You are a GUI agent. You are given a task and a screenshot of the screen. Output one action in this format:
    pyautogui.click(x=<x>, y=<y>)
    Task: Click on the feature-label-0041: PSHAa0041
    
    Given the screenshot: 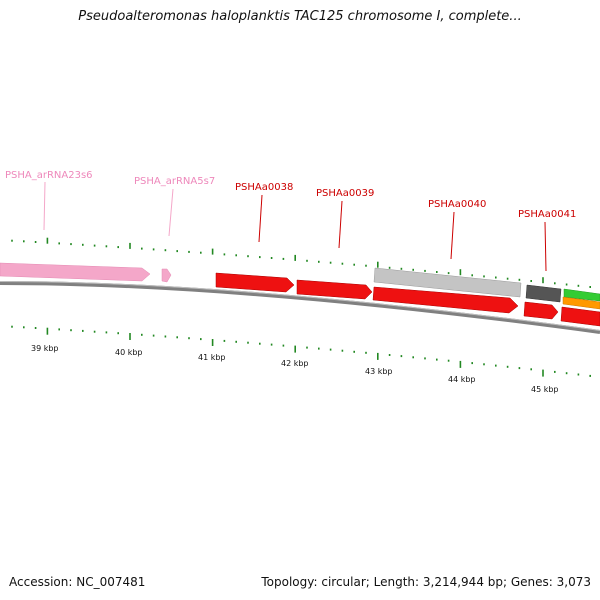 What is the action you would take?
    pyautogui.click(x=547, y=214)
    